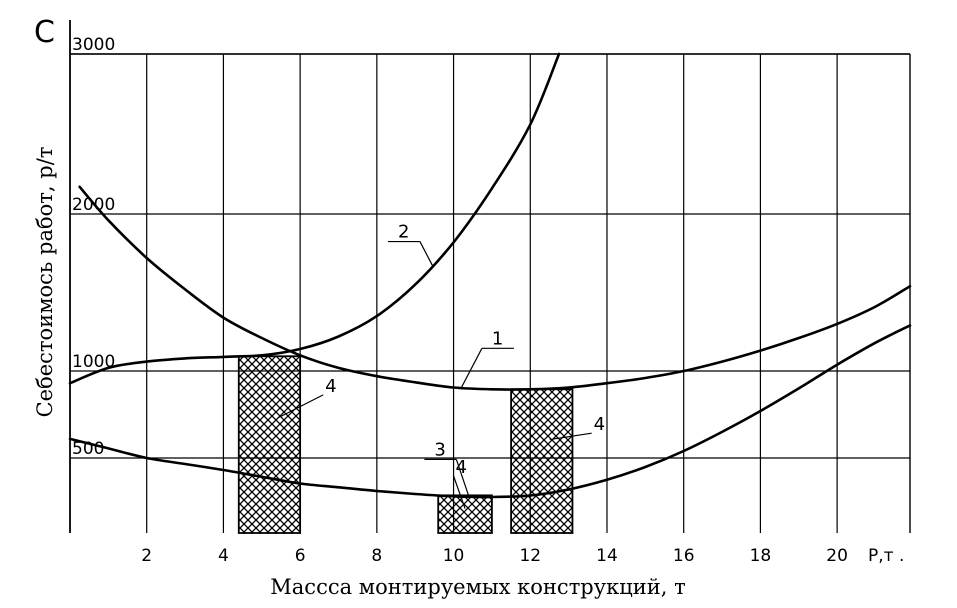 The width and height of the screenshot is (957, 608). I want to click on x-tick-label-18: 18, so click(761, 556).